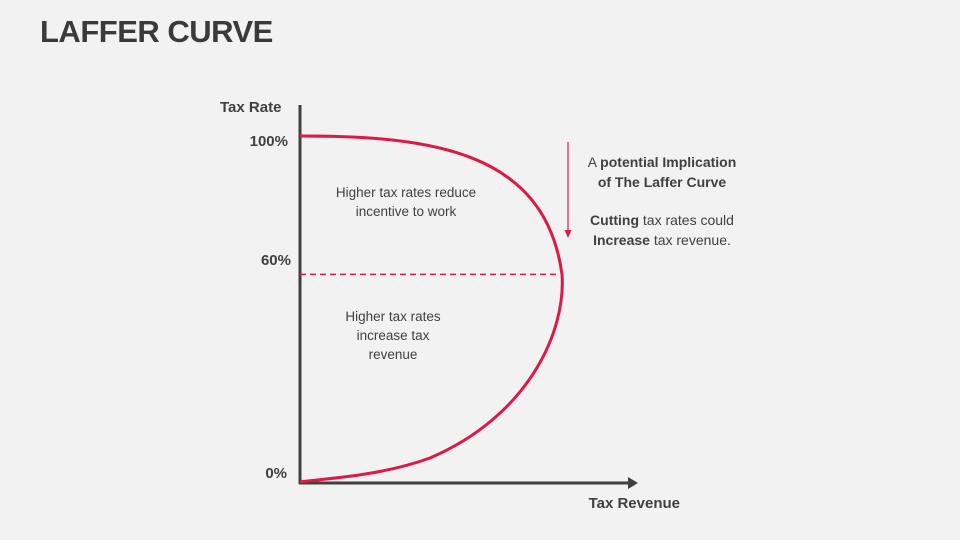 This screenshot has width=960, height=540. Describe the element at coordinates (668, 162) in the screenshot. I see `note-line1-bold: potential Implication` at that location.